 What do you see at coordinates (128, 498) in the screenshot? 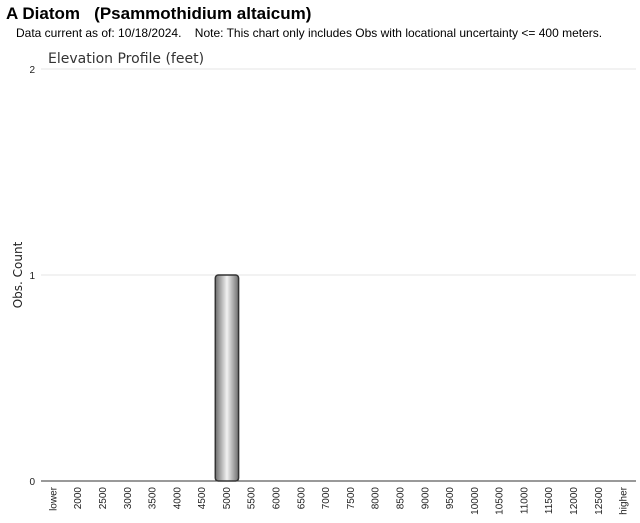
I see `x-tick-label: 3000` at bounding box center [128, 498].